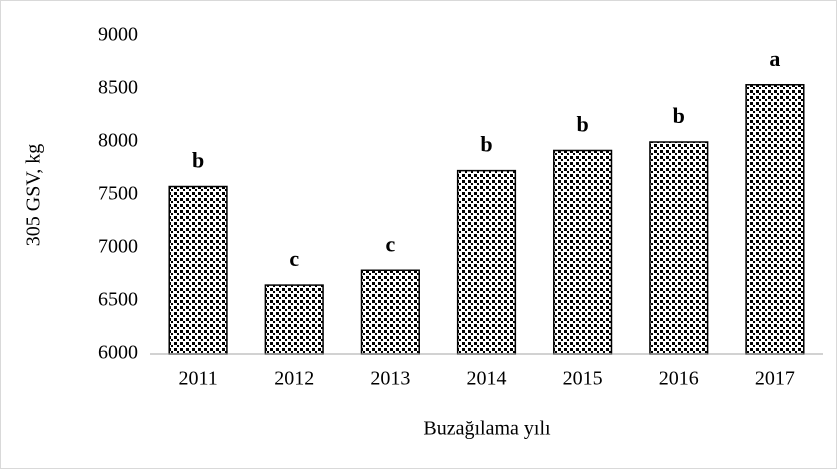 The height and width of the screenshot is (469, 837). I want to click on y-tick-label: 6500, so click(118, 300).